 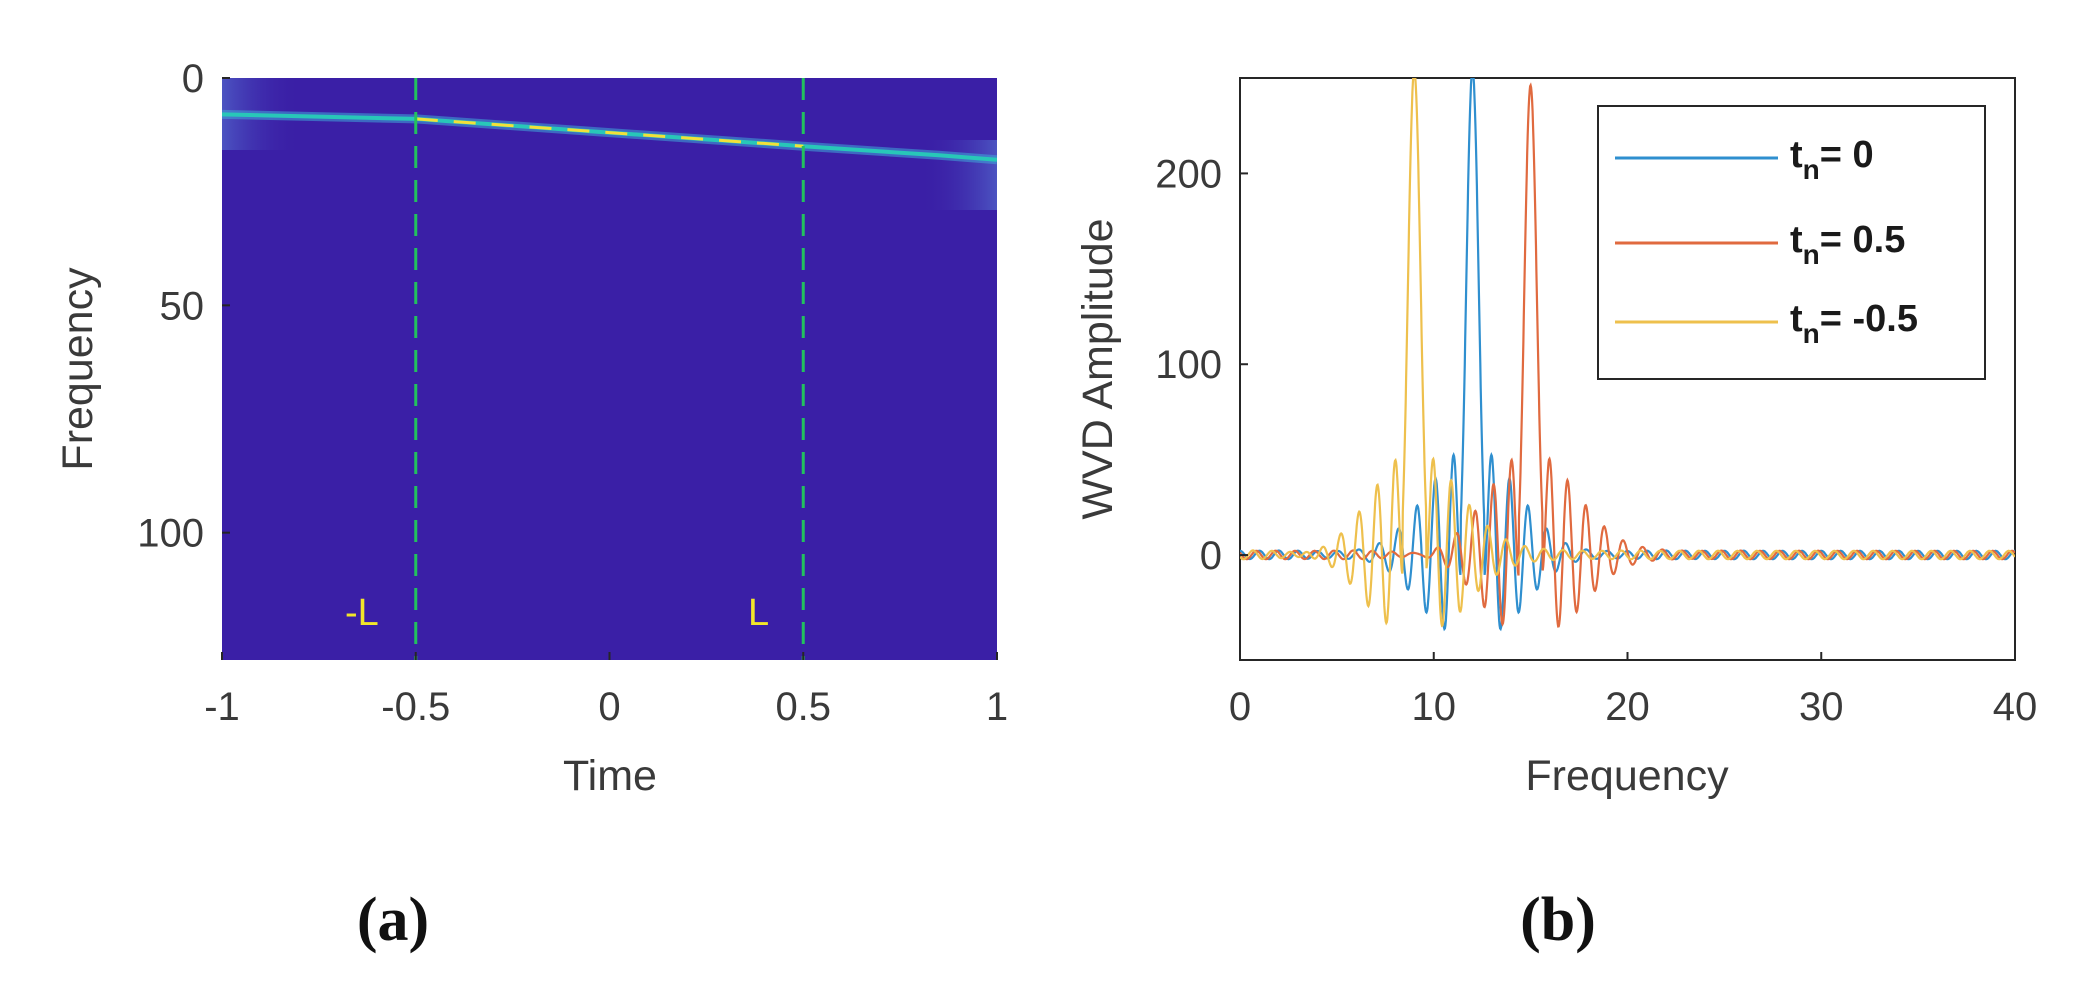 What do you see at coordinates (1240, 707) in the screenshot?
I see `x-tick-label-b-0: 0` at bounding box center [1240, 707].